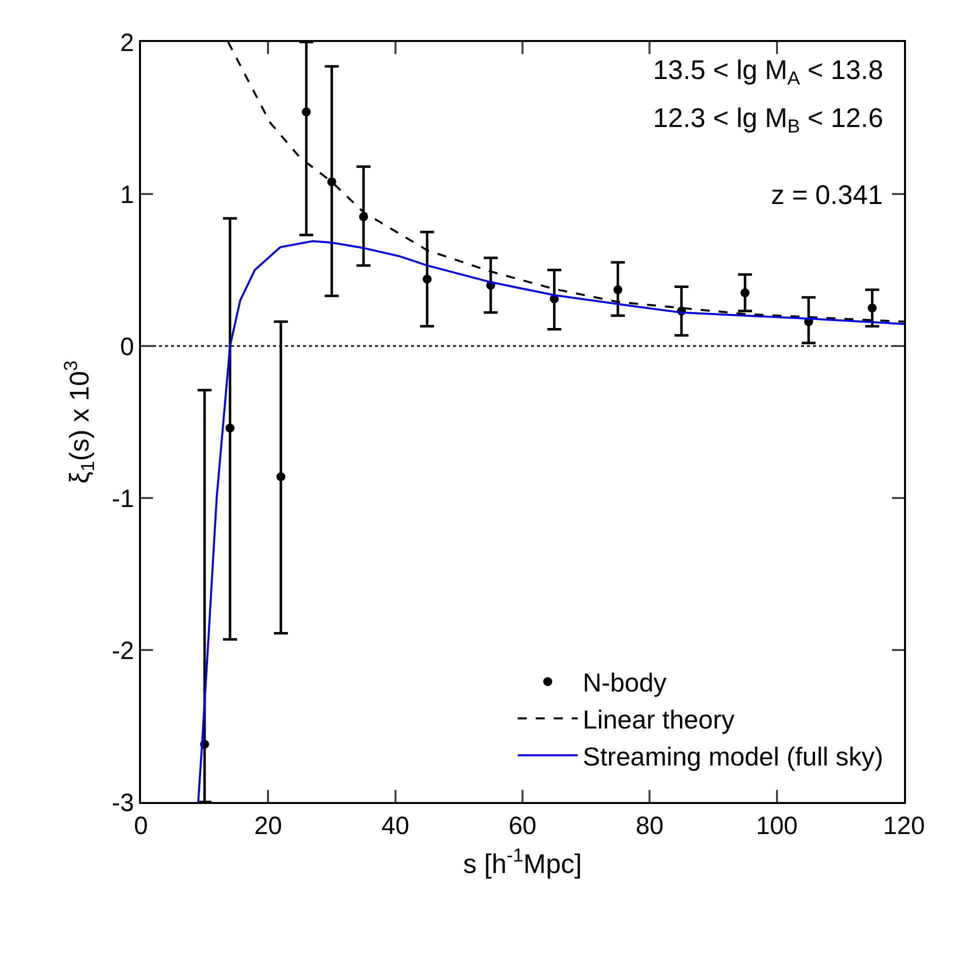 The height and width of the screenshot is (972, 972). What do you see at coordinates (522, 826) in the screenshot?
I see `x-tick-label: 60` at bounding box center [522, 826].